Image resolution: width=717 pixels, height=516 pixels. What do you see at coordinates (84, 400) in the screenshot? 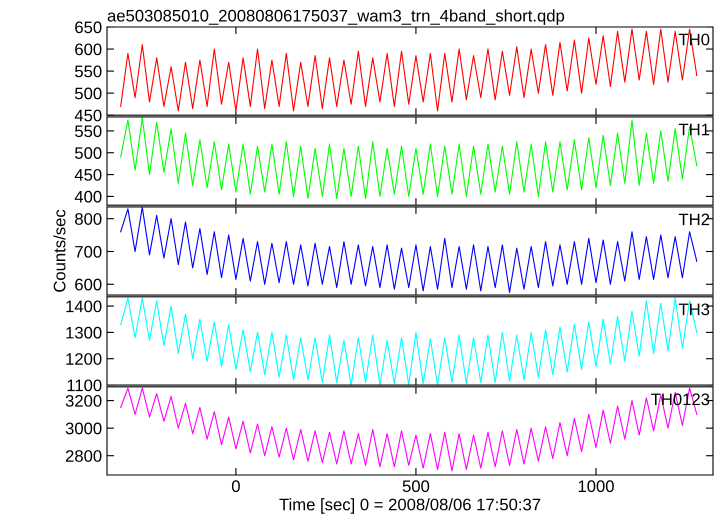
I see `y-tick-label: 3200` at bounding box center [84, 400].